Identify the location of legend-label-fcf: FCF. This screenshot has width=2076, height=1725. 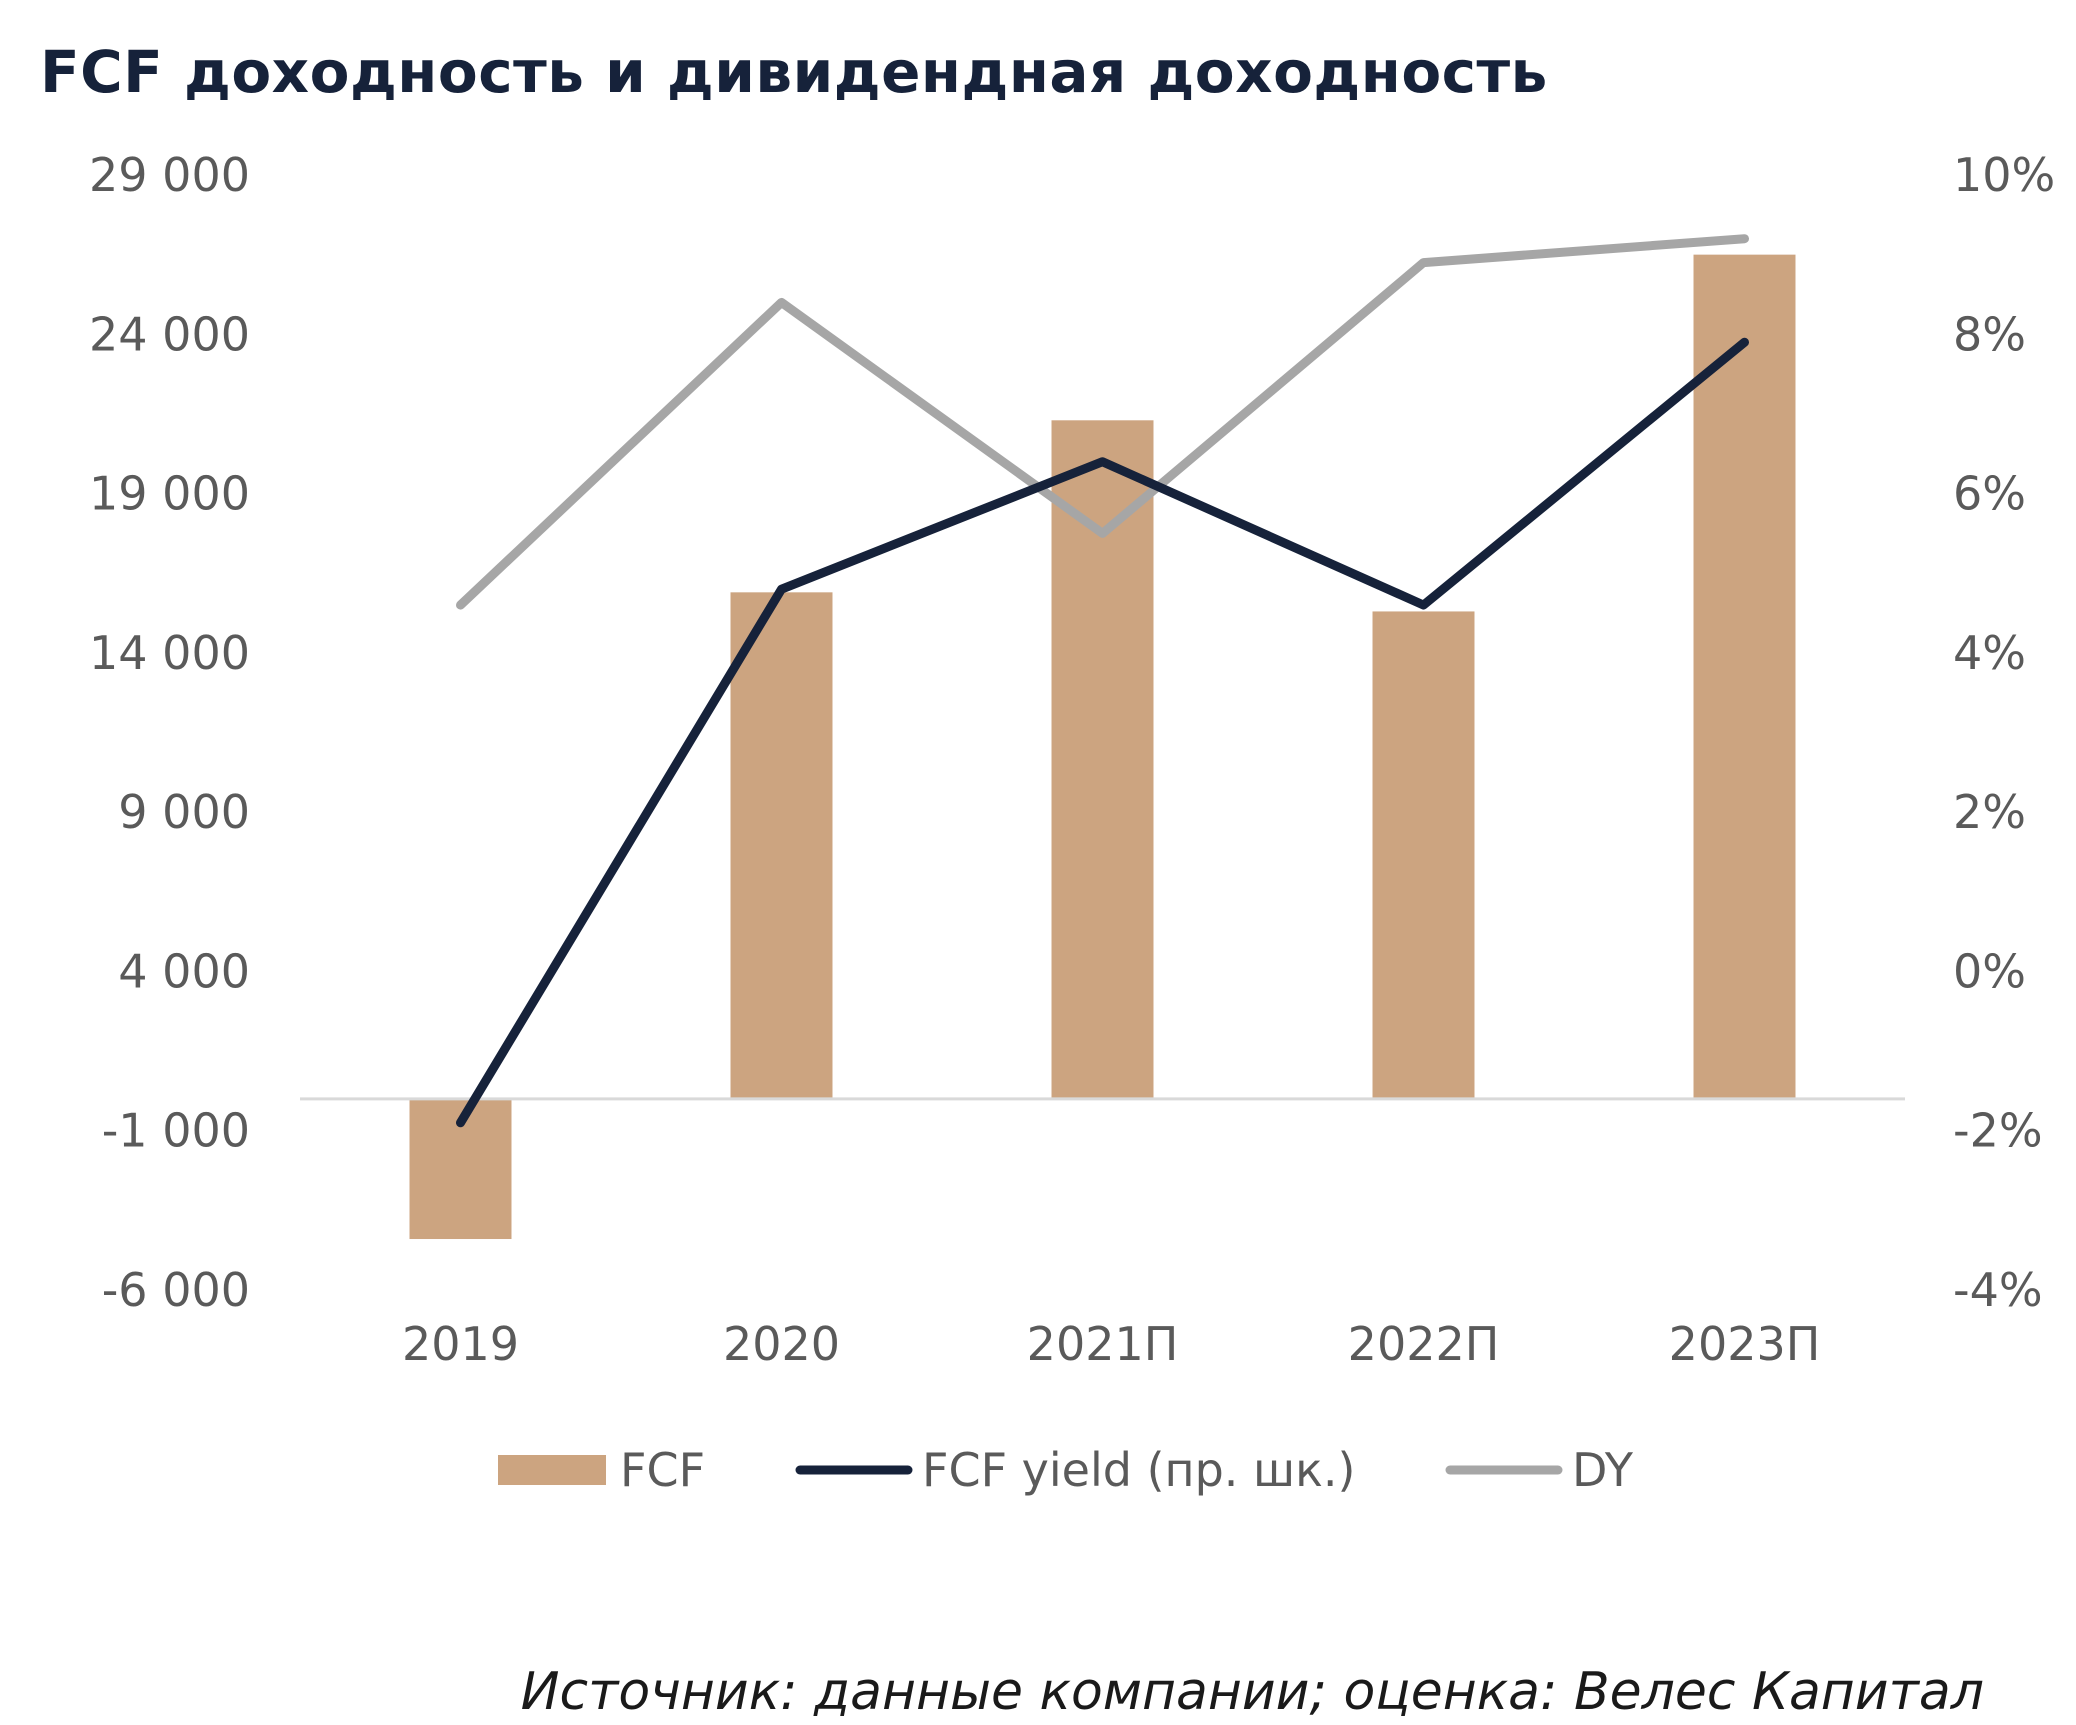
(662, 1470).